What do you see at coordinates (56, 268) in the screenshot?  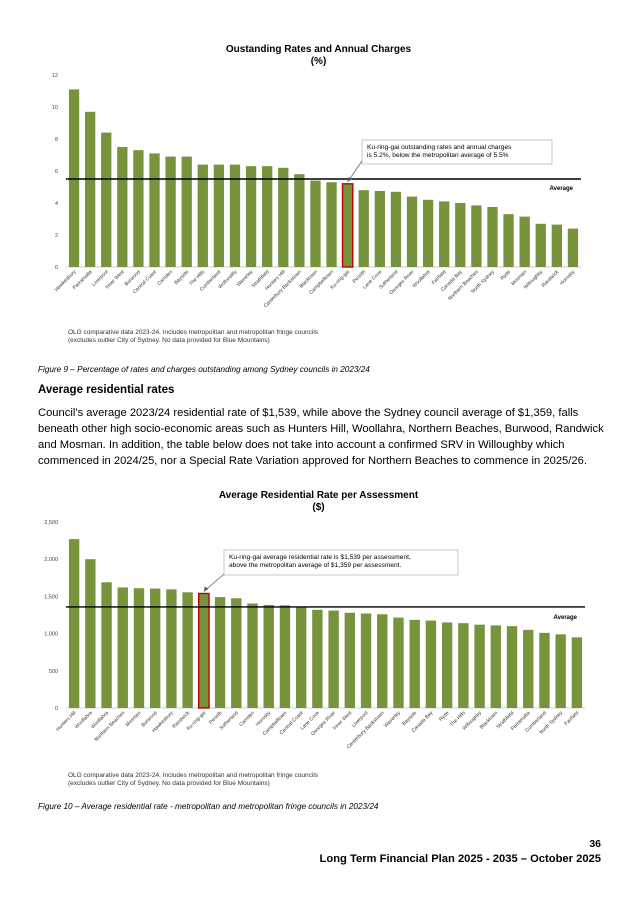 I see `y-tick-label: 0` at bounding box center [56, 268].